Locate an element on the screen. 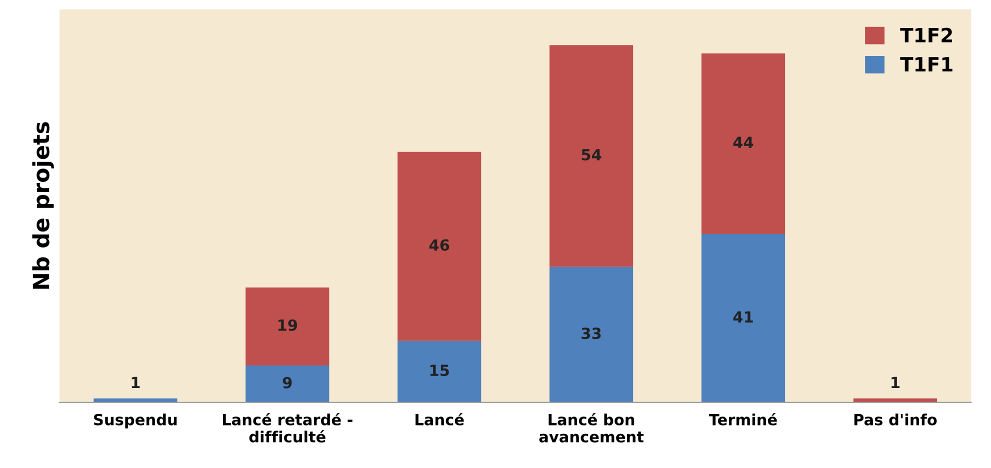 This screenshot has width=991, height=468. y-axis-title: Nb de projets is located at coordinates (43, 205).